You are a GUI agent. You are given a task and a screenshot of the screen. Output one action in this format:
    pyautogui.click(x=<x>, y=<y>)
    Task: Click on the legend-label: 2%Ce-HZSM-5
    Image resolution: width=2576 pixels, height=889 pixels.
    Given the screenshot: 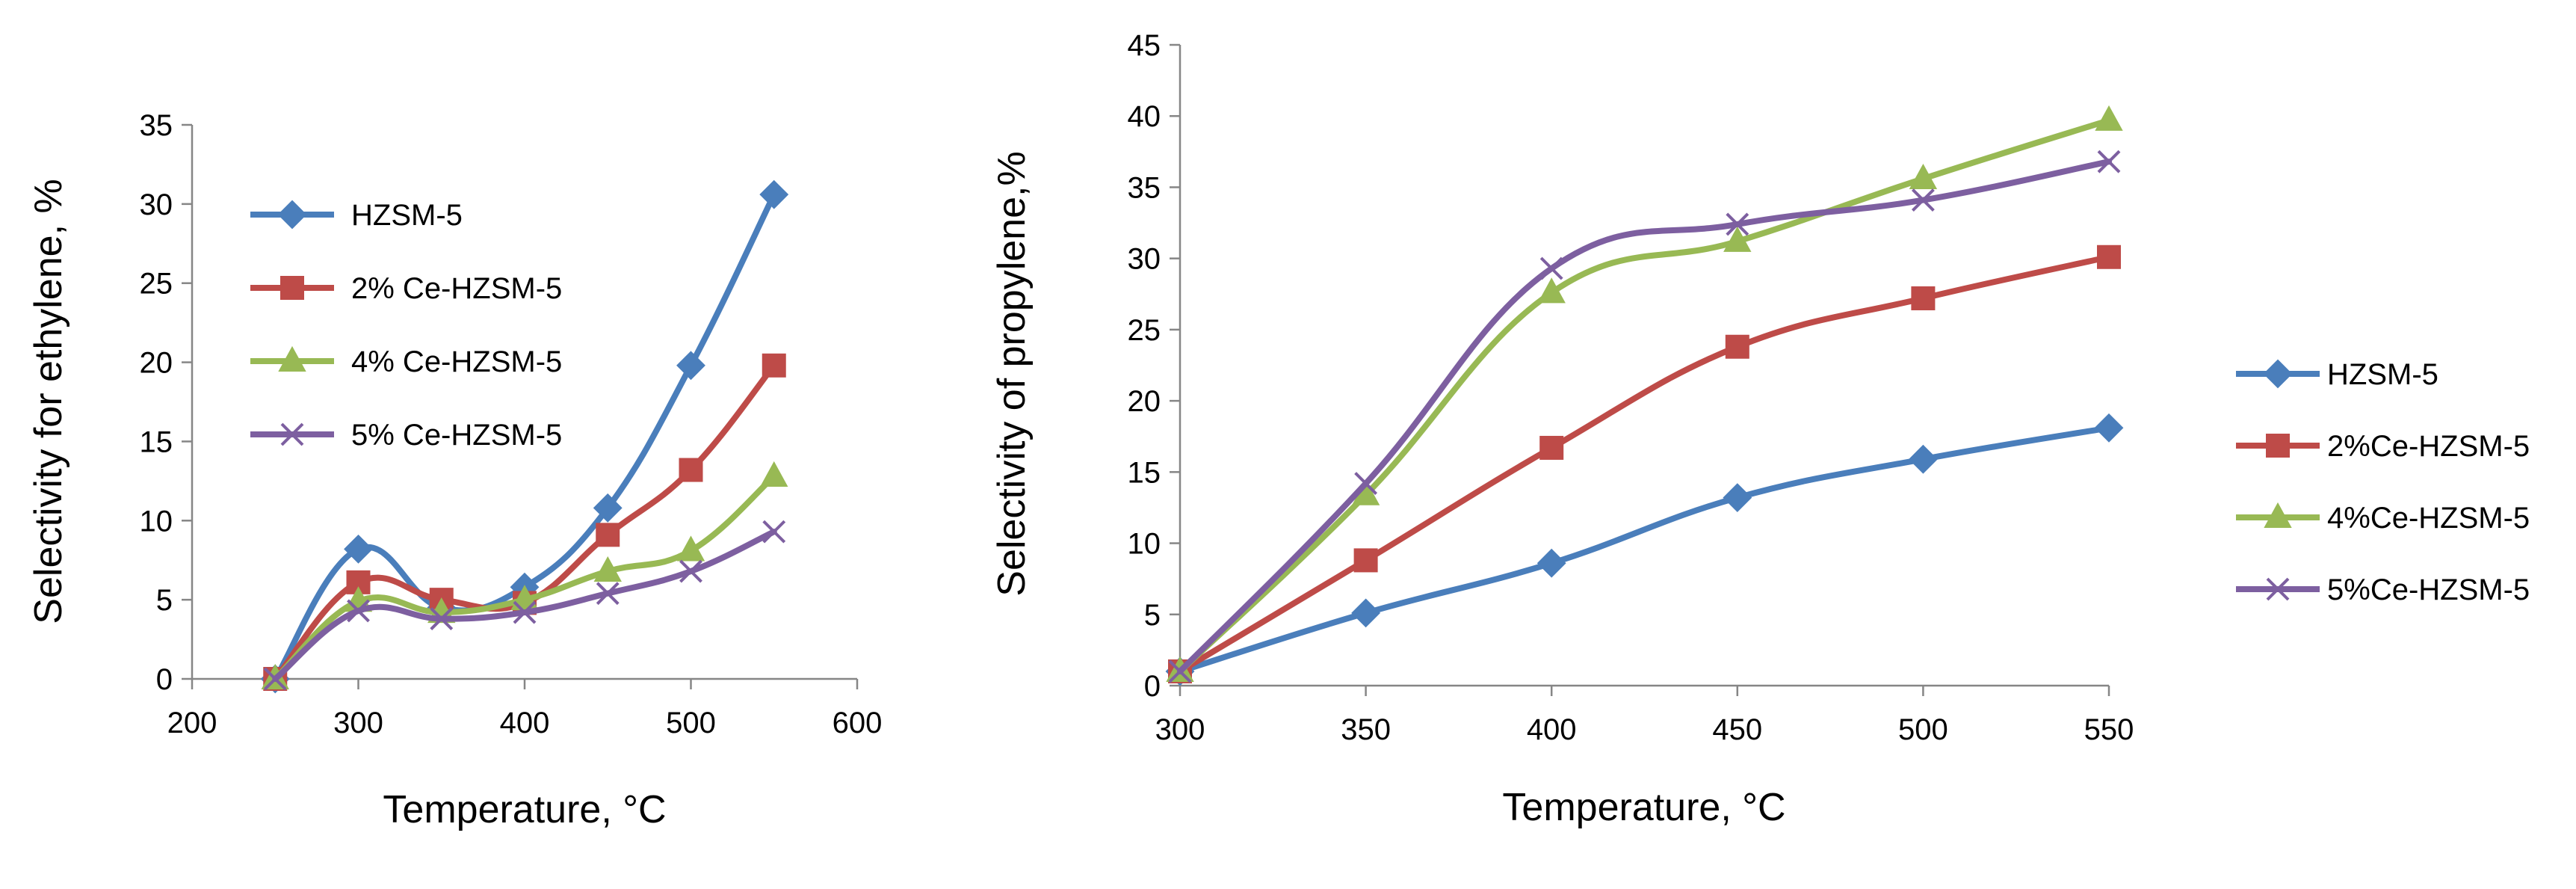 What is the action you would take?
    pyautogui.click(x=2429, y=447)
    